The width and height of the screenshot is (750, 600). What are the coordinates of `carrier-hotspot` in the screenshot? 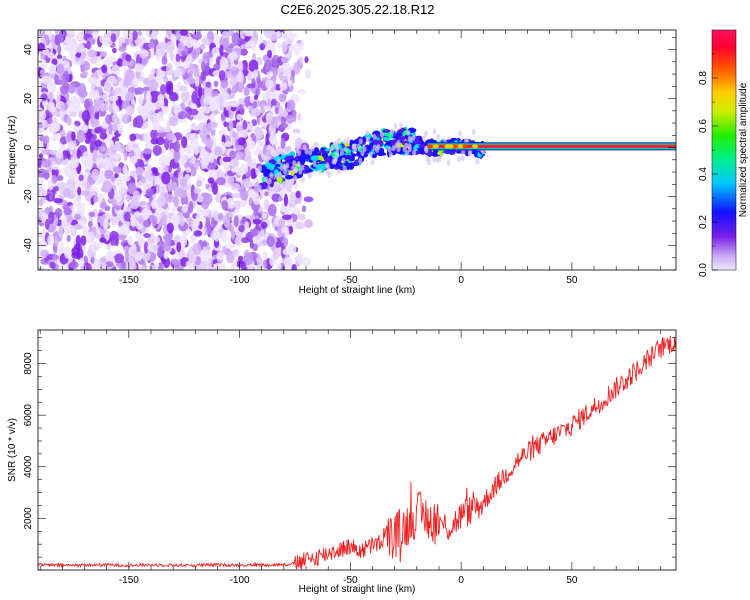 It's located at (450, 146).